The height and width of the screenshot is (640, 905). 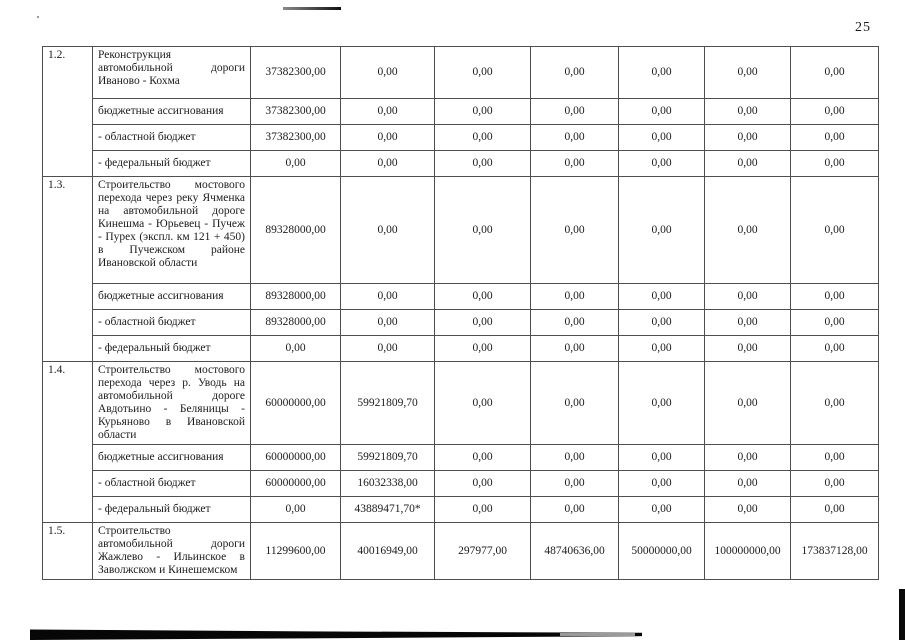 I want to click on scan-artifact-top-bar, so click(x=312, y=8).